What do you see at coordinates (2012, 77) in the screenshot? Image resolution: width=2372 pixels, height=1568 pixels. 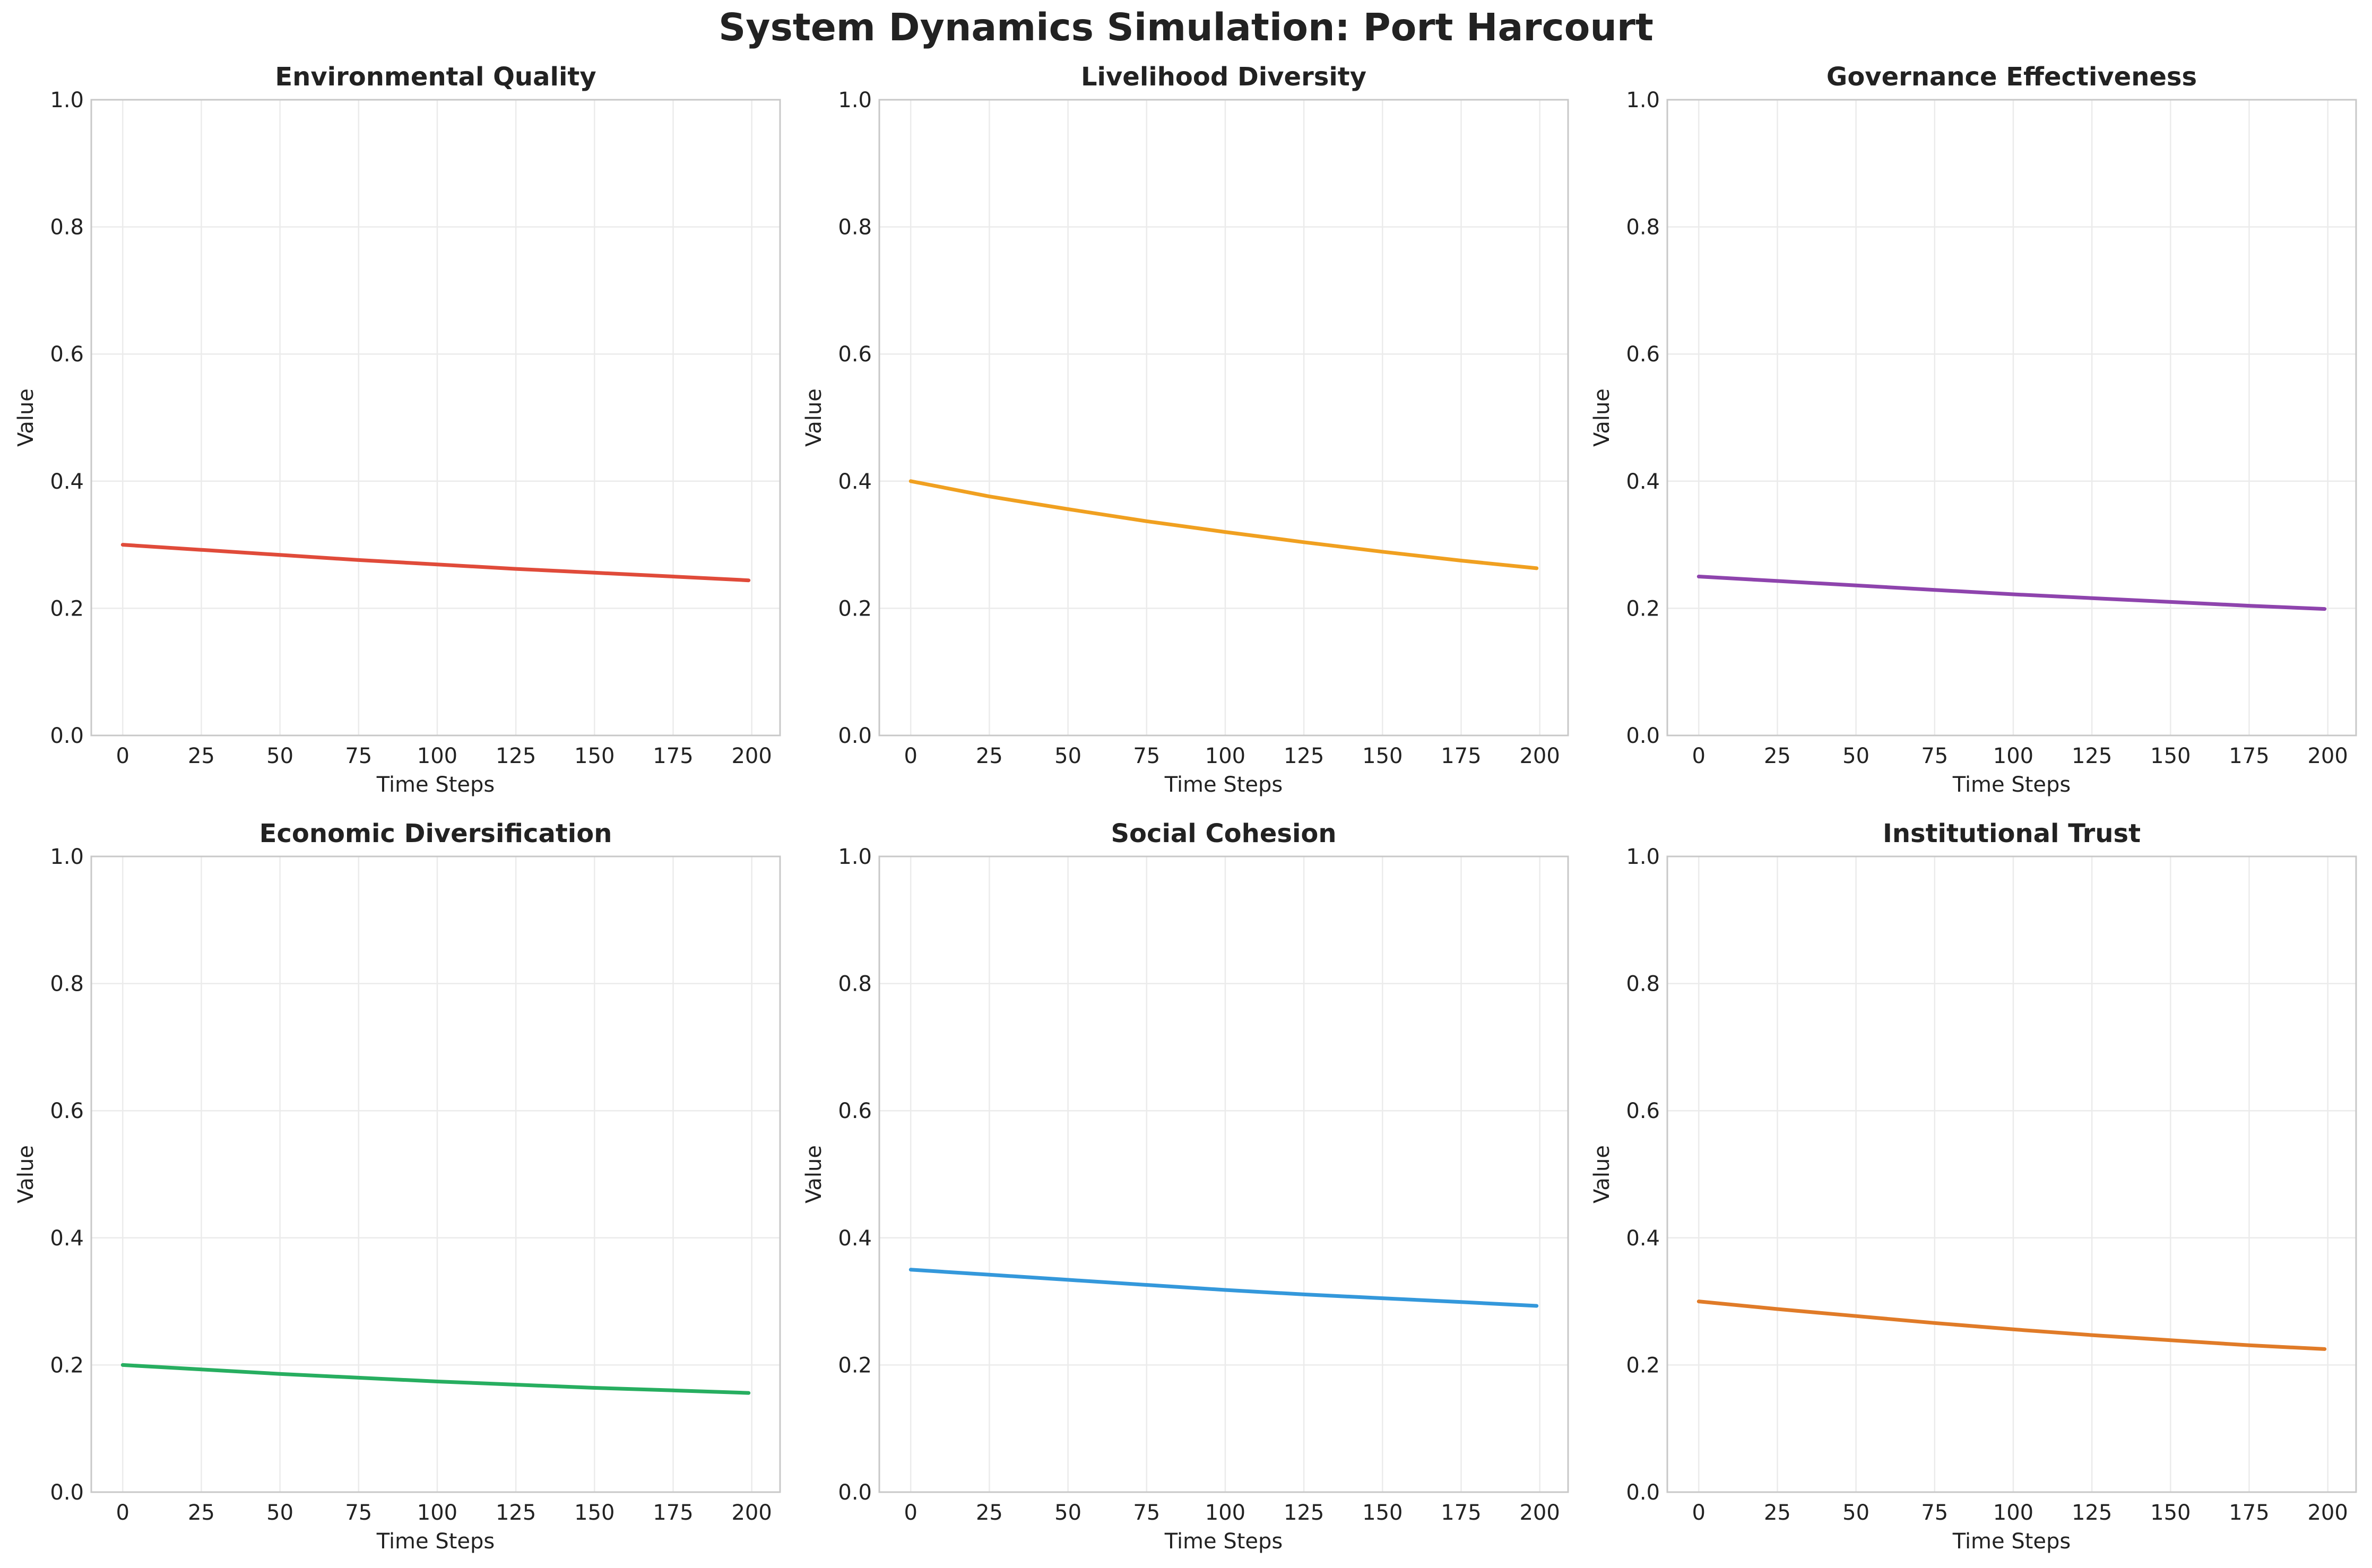 I see `subplot-title: Governance Effectiveness` at bounding box center [2012, 77].